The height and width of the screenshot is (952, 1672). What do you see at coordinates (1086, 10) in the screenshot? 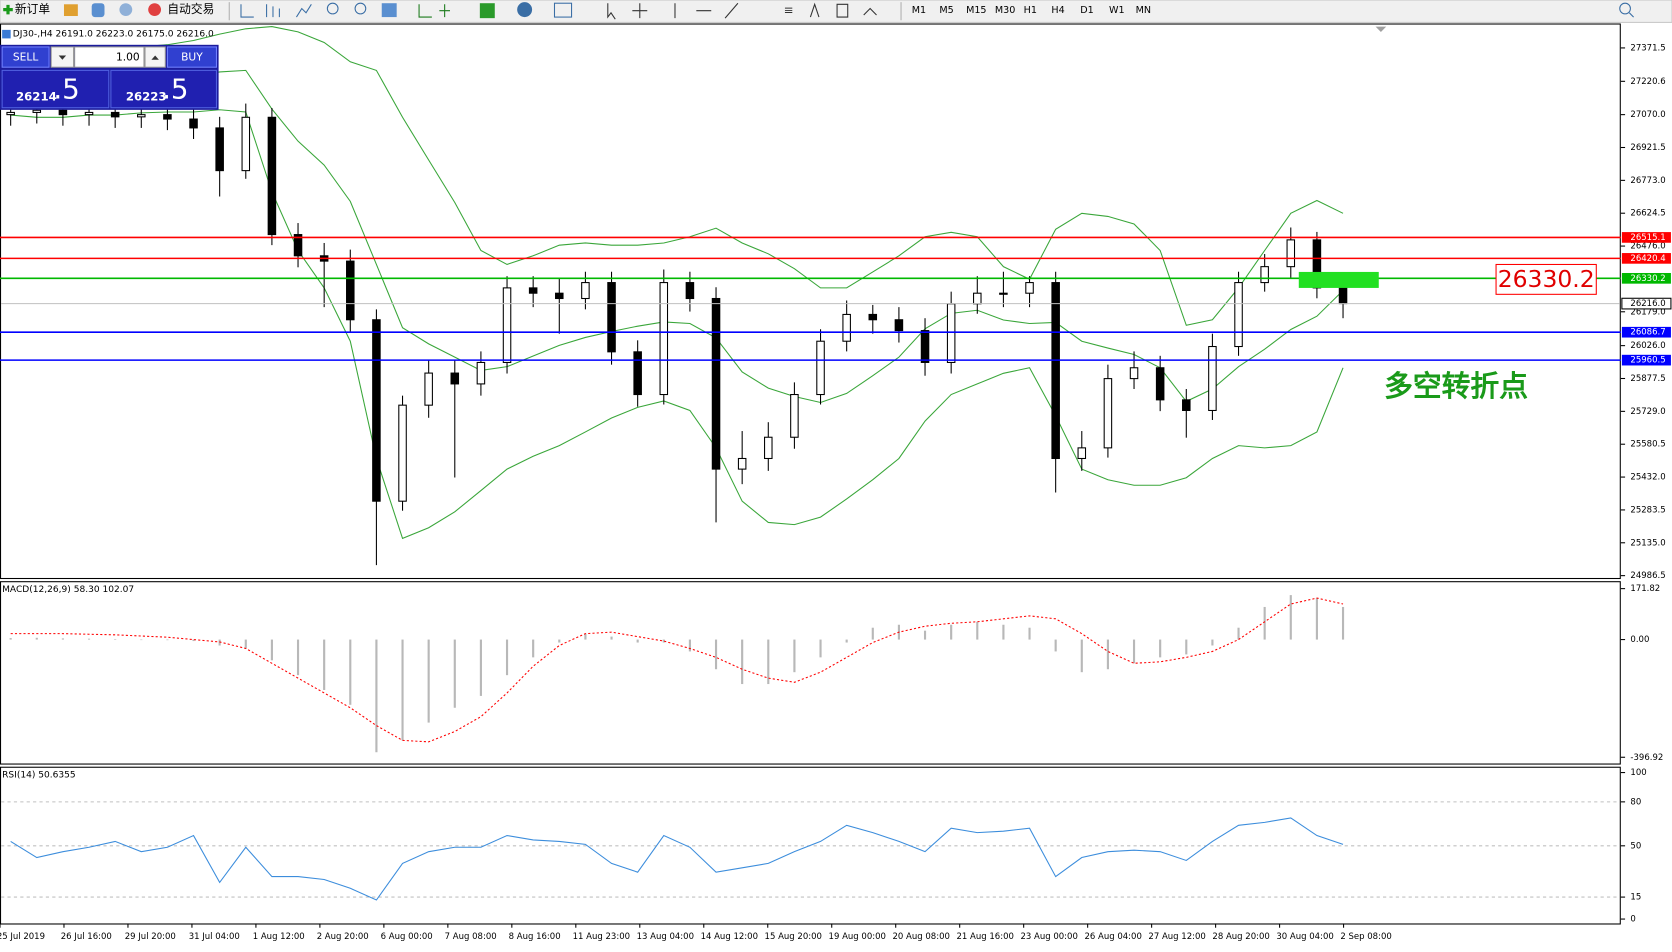
I see `timeframe-button: D1` at bounding box center [1086, 10].